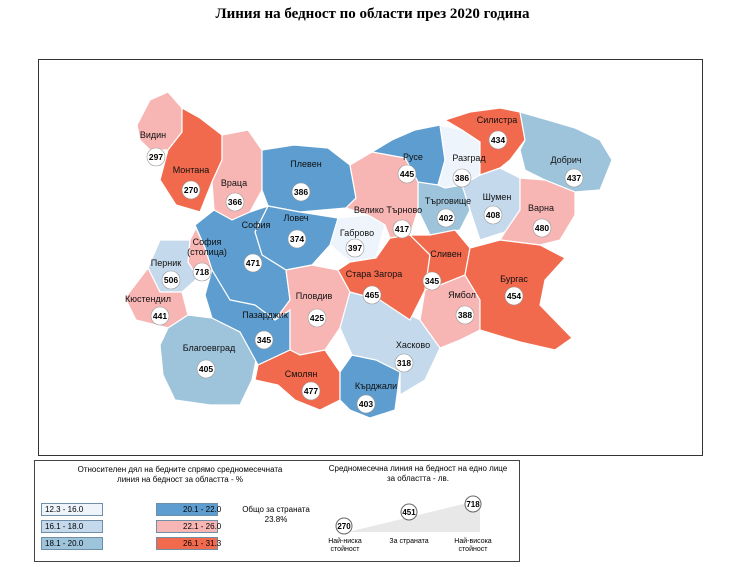  I want to click on value-badge-pazardzhik, so click(264, 340).